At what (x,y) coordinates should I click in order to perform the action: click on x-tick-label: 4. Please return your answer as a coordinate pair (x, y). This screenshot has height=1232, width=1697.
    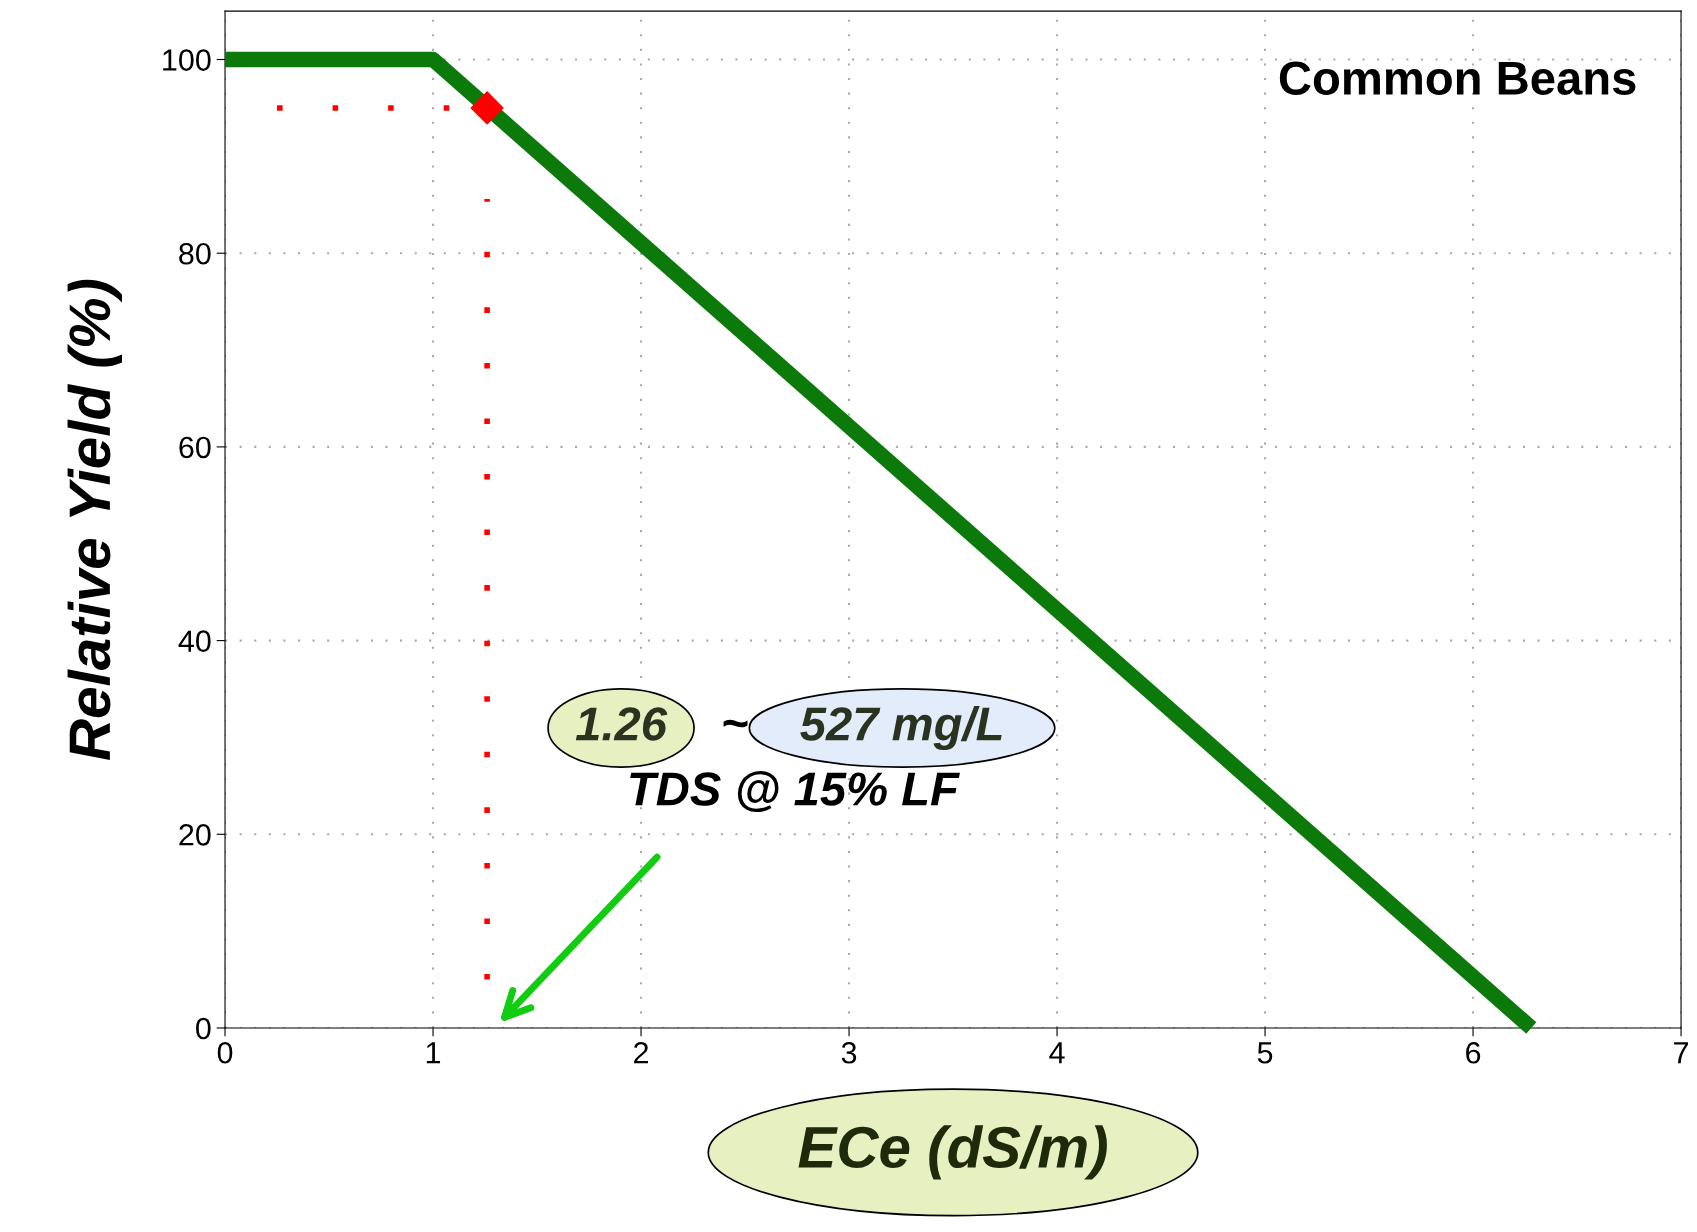
    Looking at the image, I should click on (1057, 1053).